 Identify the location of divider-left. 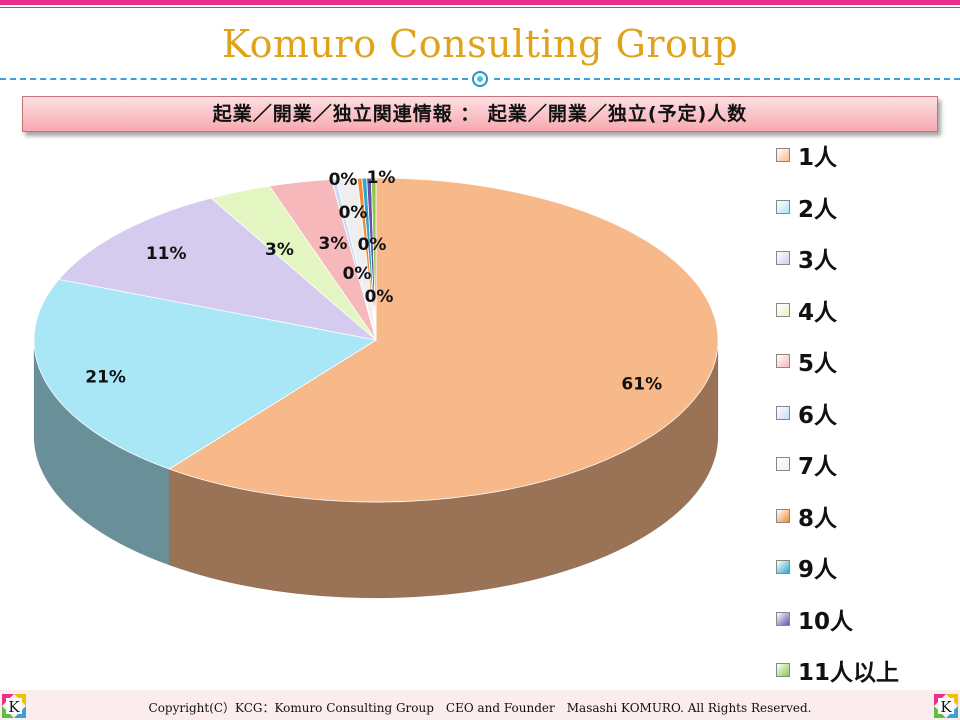
(234, 79).